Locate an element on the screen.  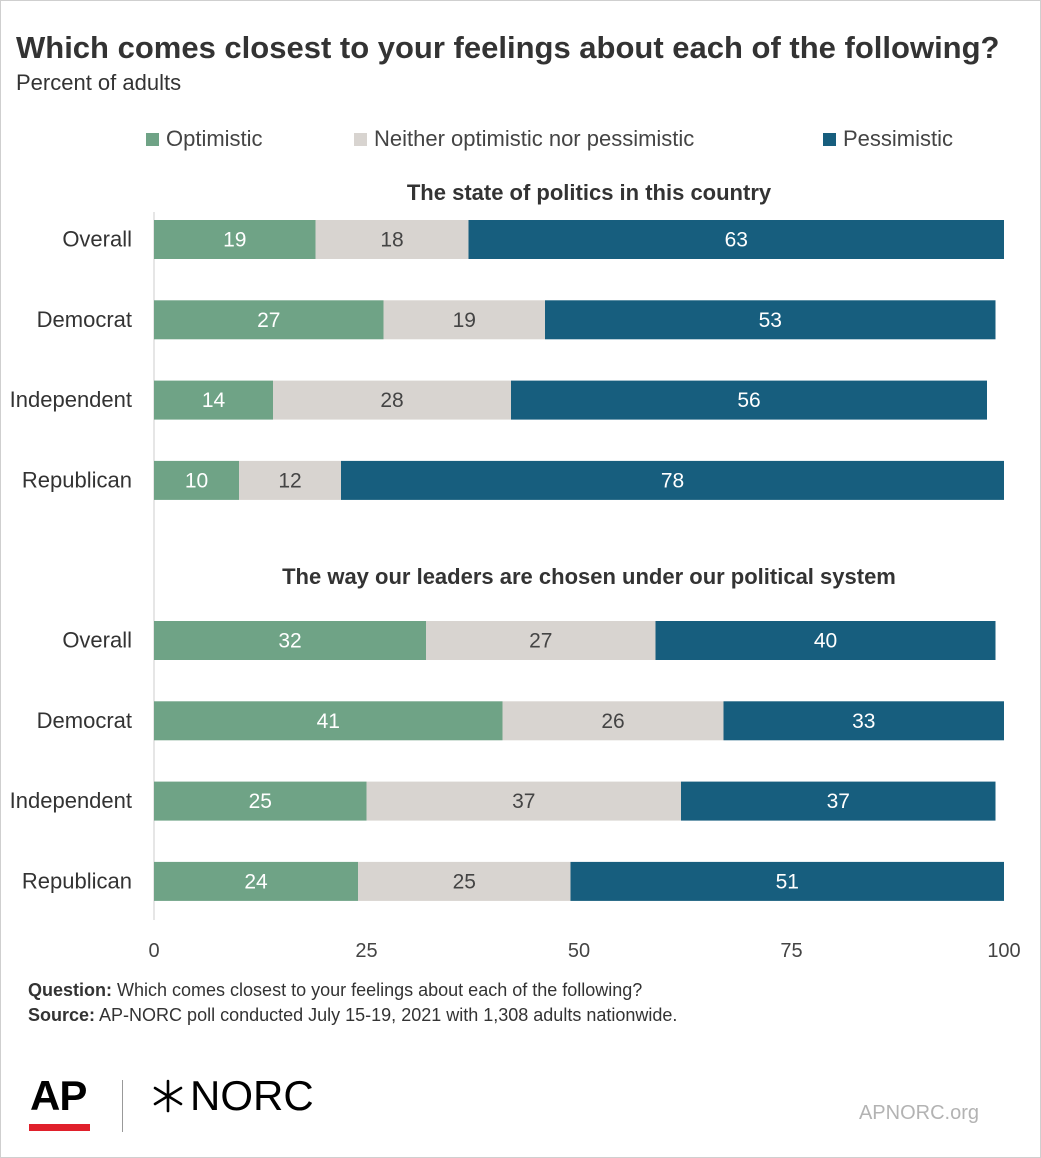
x-tick-label-100: 100 is located at coordinates (1003, 951).